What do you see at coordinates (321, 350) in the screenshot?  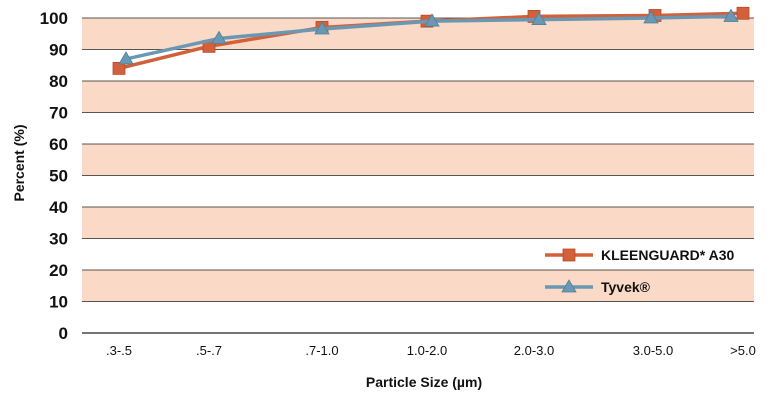 I see `x-tick-label: .7-1.0` at bounding box center [321, 350].